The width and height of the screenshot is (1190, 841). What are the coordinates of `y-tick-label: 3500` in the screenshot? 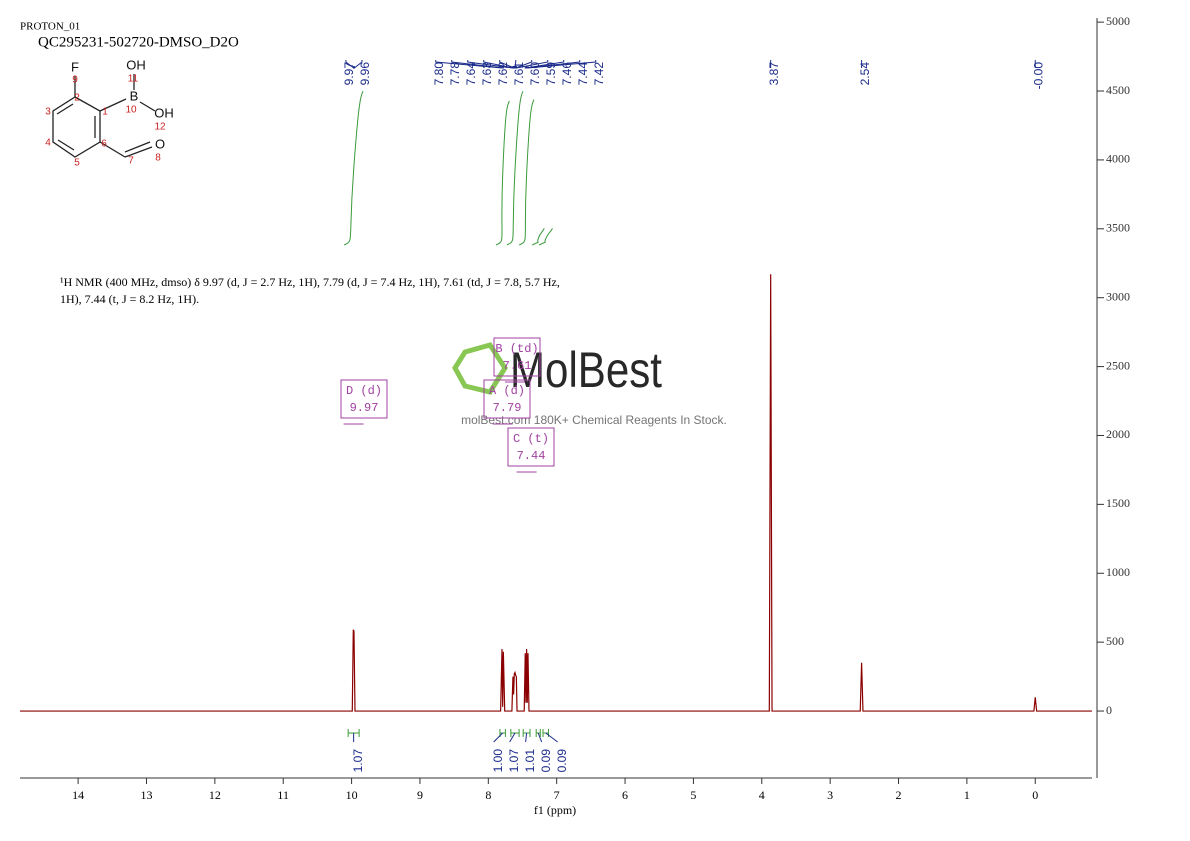 It's located at (1118, 228).